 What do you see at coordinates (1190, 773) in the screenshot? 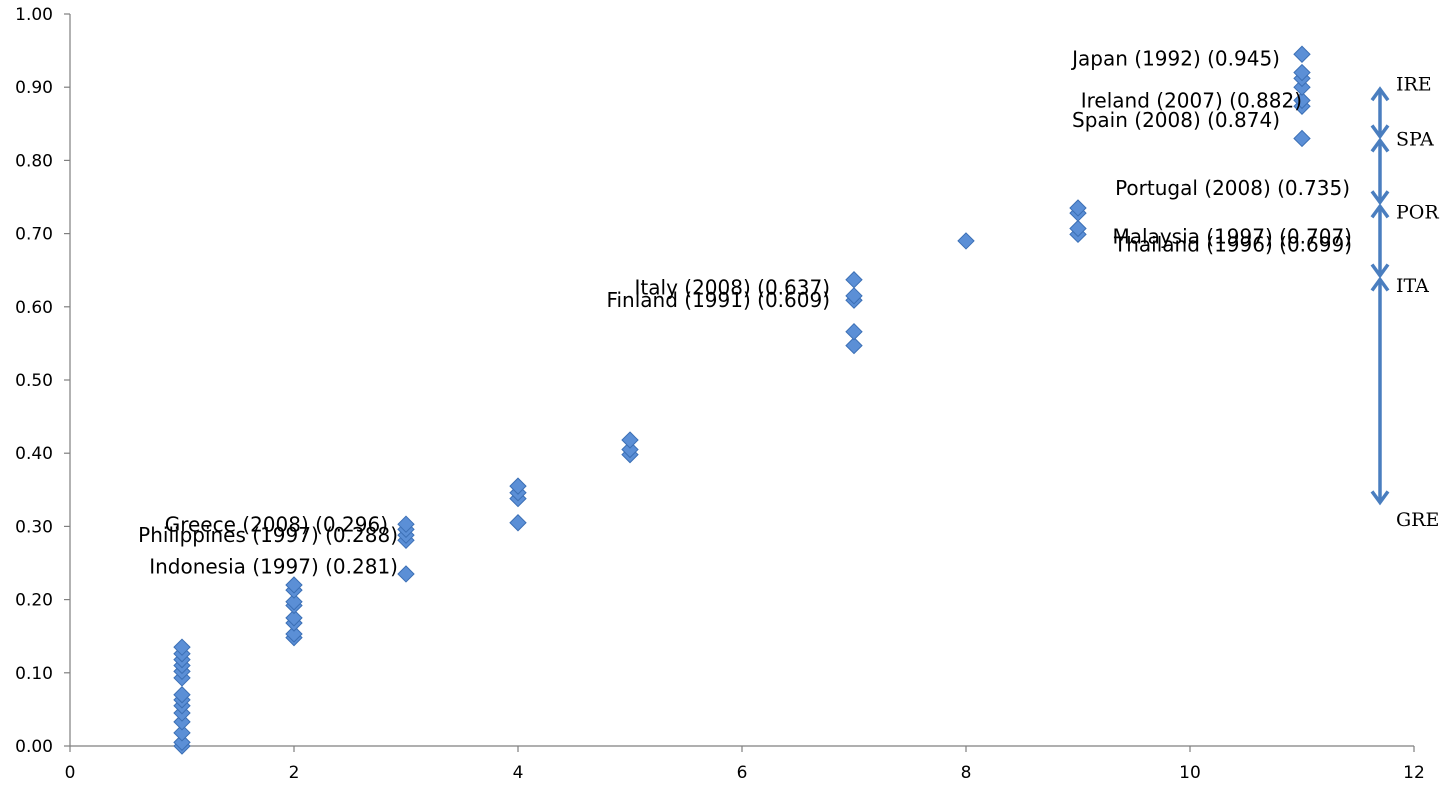
I see `x-tick-label: 10` at bounding box center [1190, 773].